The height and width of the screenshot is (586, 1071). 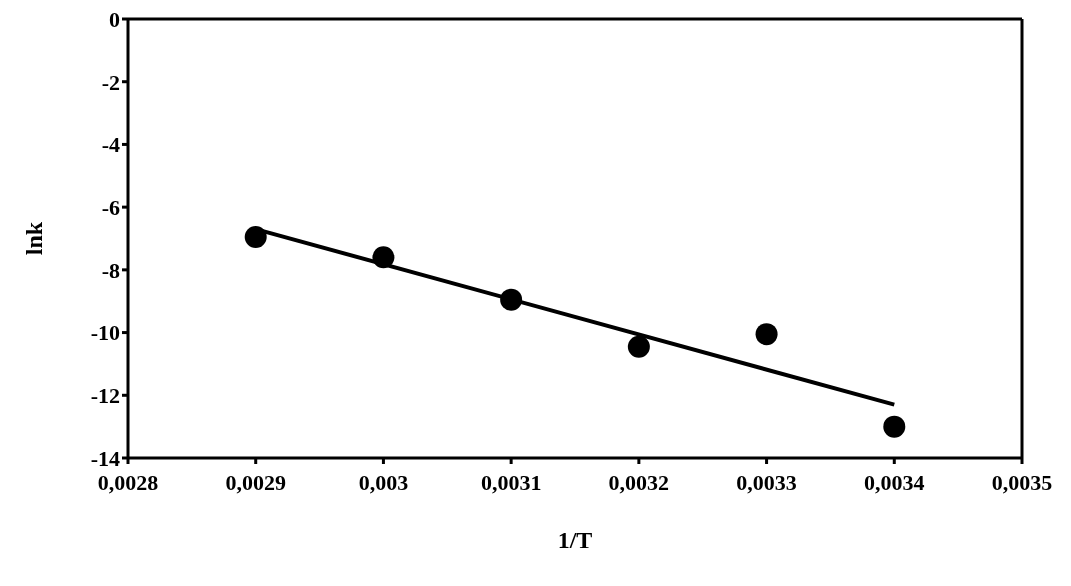 What do you see at coordinates (255, 482) in the screenshot?
I see `x-tick-label: 0,0029` at bounding box center [255, 482].